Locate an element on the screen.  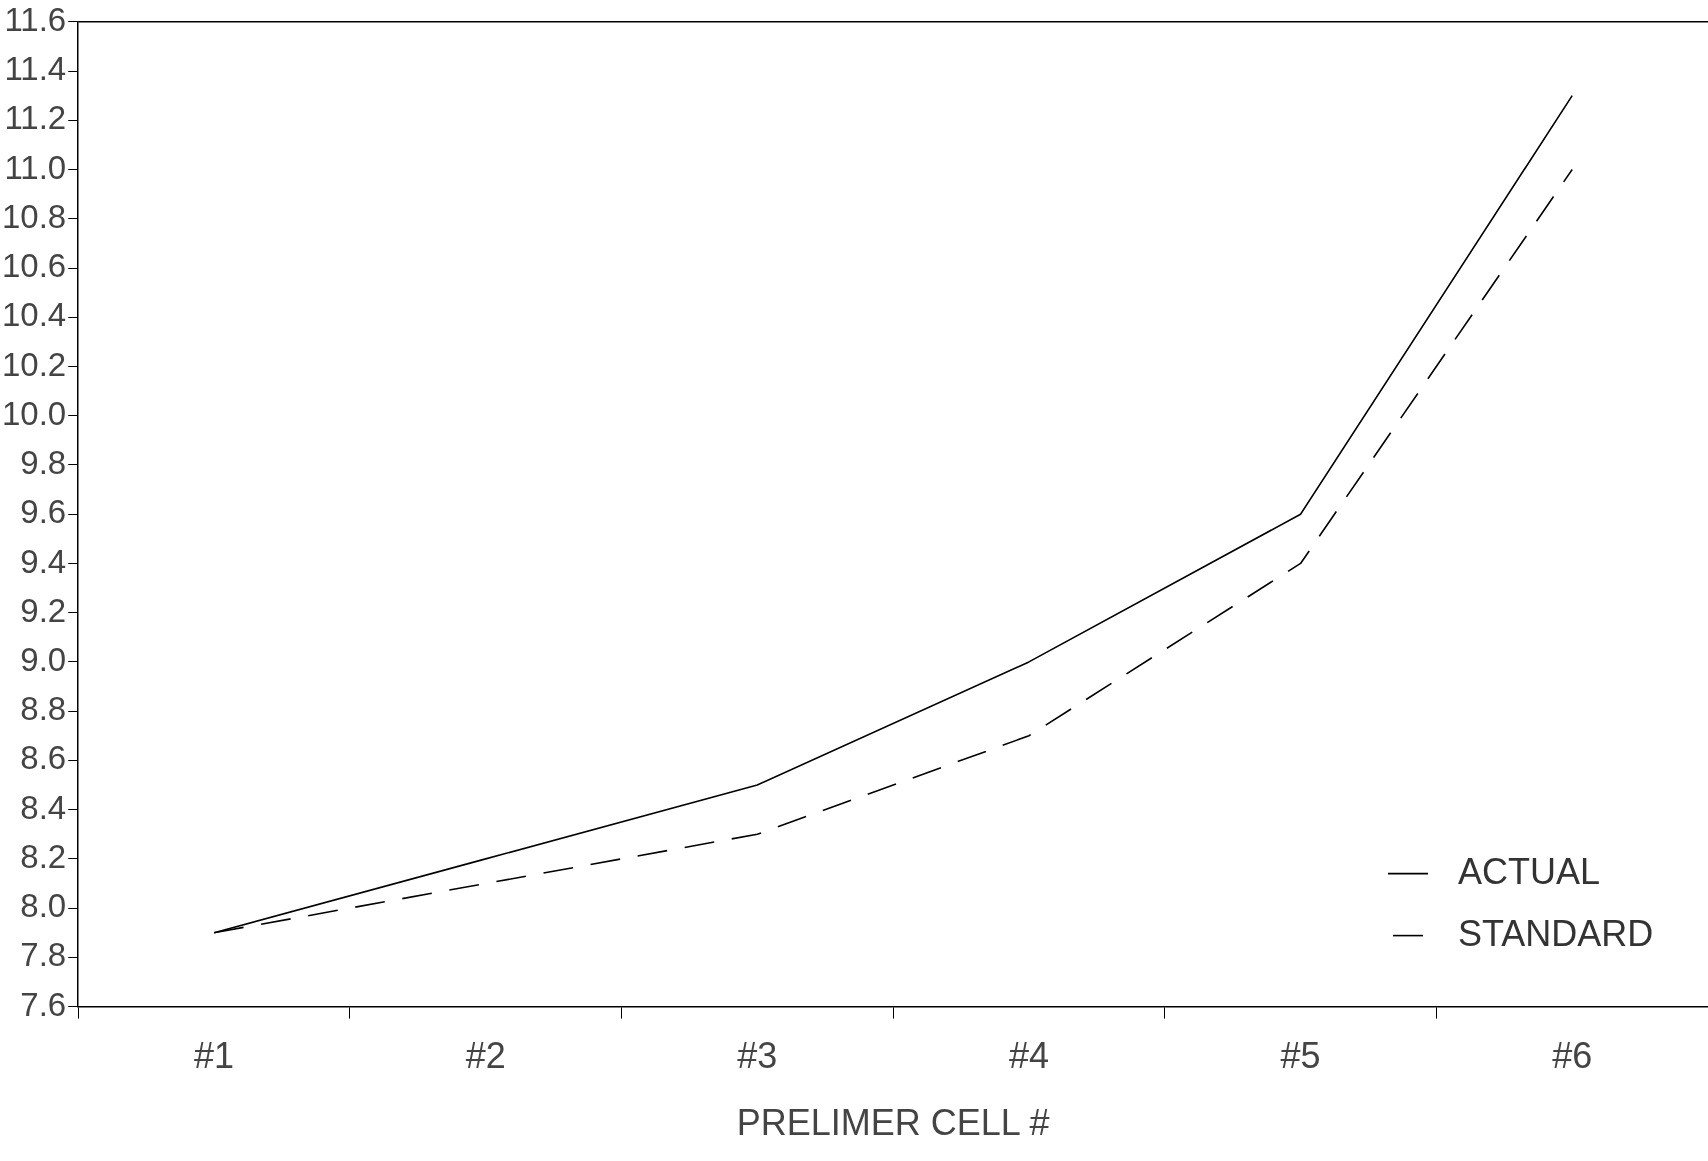
y-tick-label: 7.6 is located at coordinates (43, 1004).